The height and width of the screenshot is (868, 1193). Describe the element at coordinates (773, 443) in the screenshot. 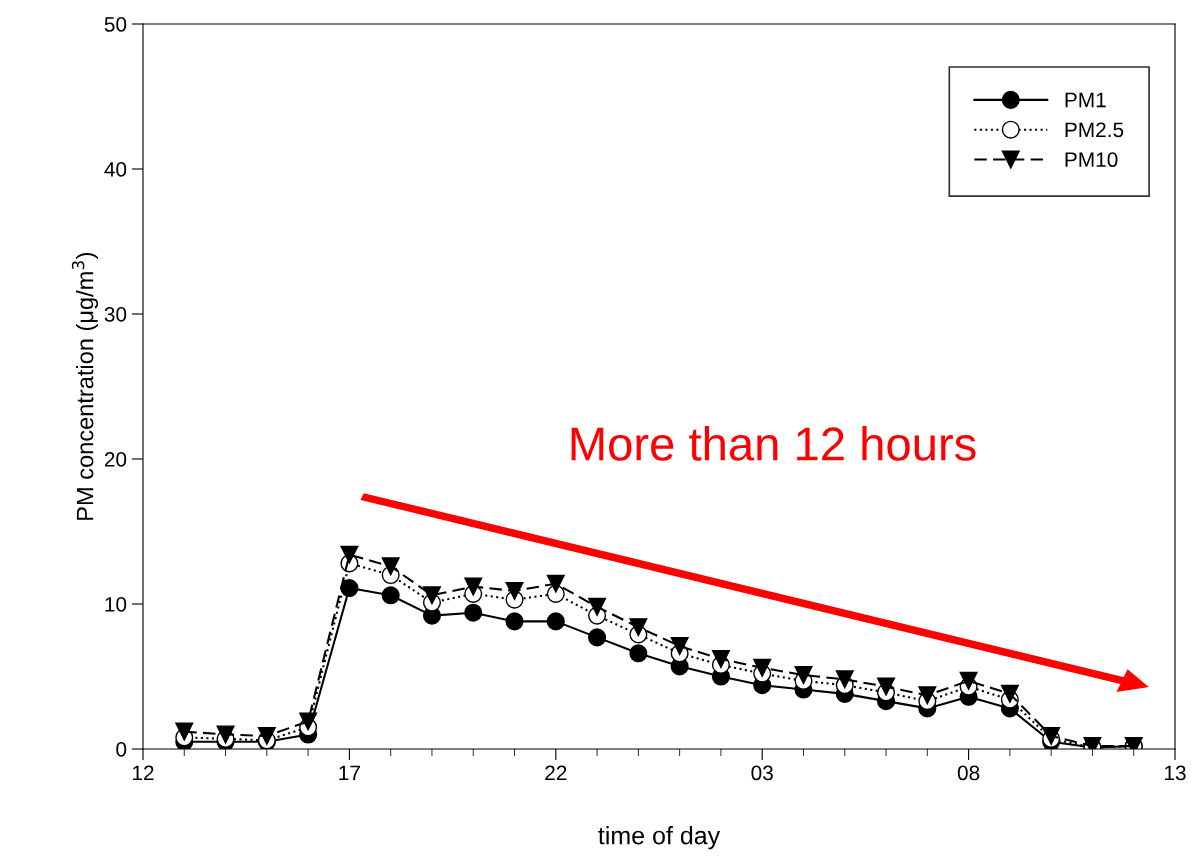

I see `annotation: More than 12 hours` at that location.